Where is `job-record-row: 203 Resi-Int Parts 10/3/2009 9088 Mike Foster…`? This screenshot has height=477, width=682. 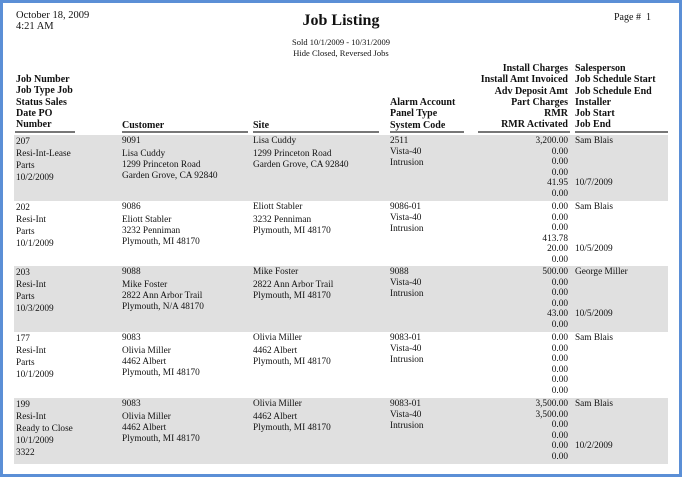 job-record-row: 203 Resi-Int Parts 10/3/2009 9088 Mike Foster… is located at coordinates (341, 299).